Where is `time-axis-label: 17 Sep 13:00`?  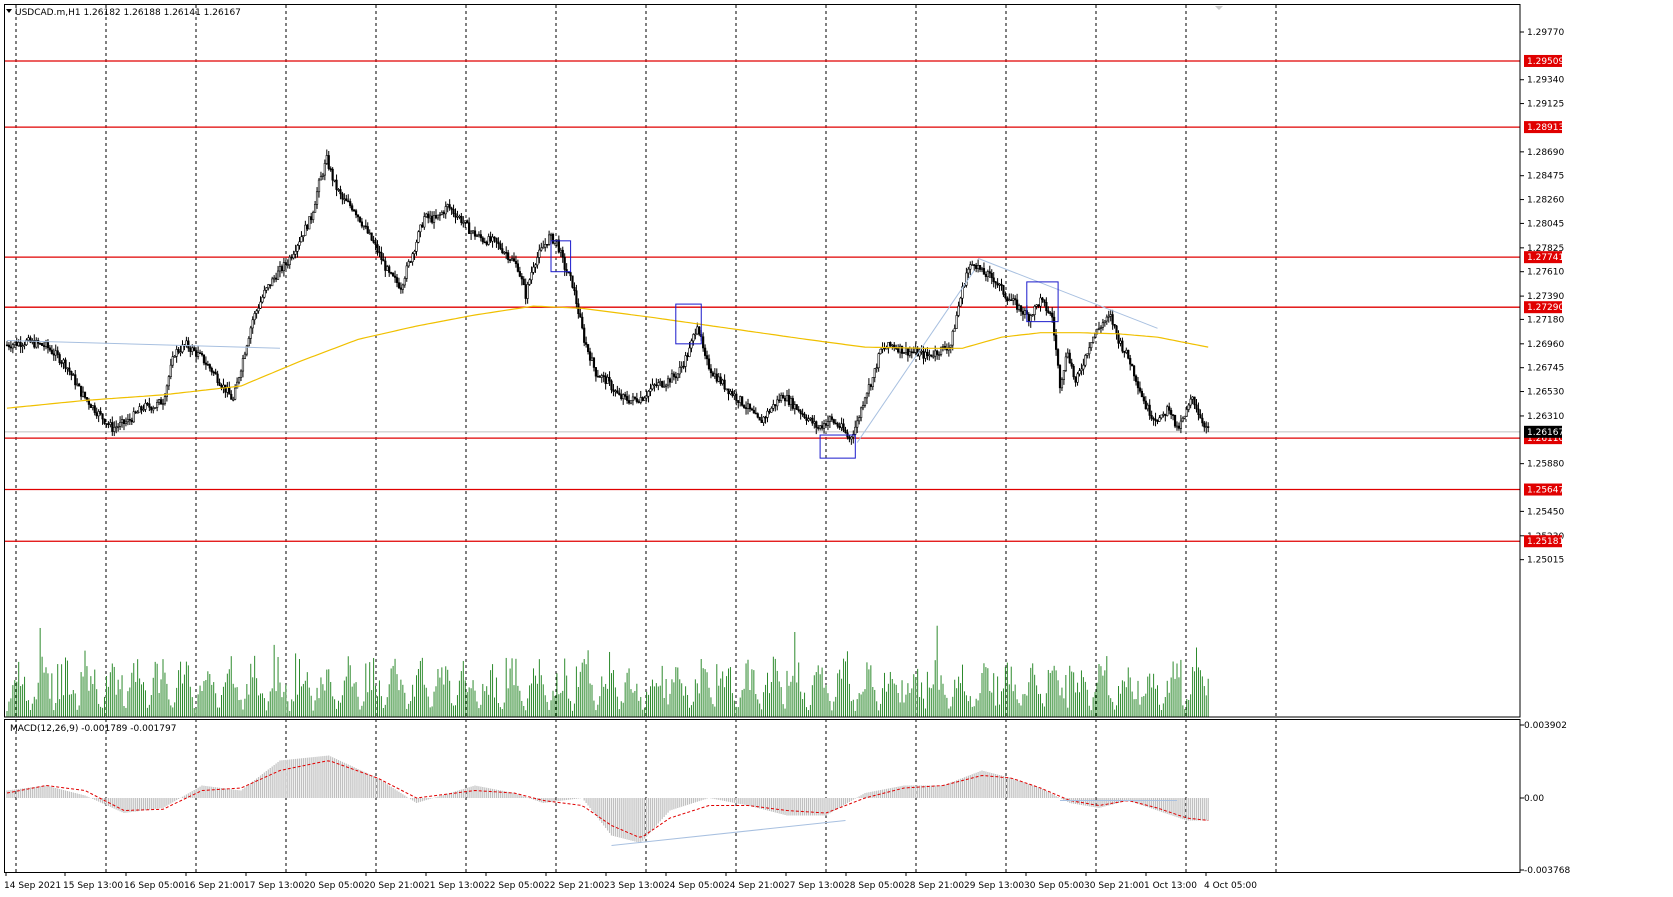 time-axis-label: 17 Sep 13:00 is located at coordinates (274, 886).